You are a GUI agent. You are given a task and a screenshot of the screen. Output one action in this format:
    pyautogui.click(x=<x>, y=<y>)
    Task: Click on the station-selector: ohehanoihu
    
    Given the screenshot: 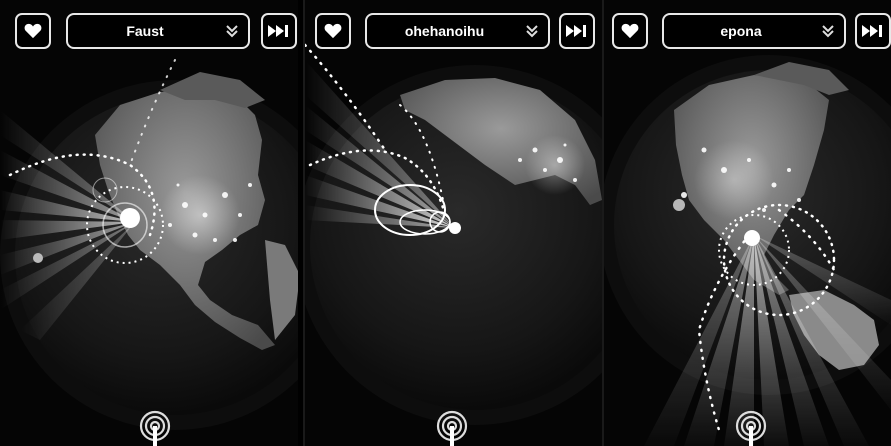 What is the action you would take?
    pyautogui.click(x=457, y=31)
    